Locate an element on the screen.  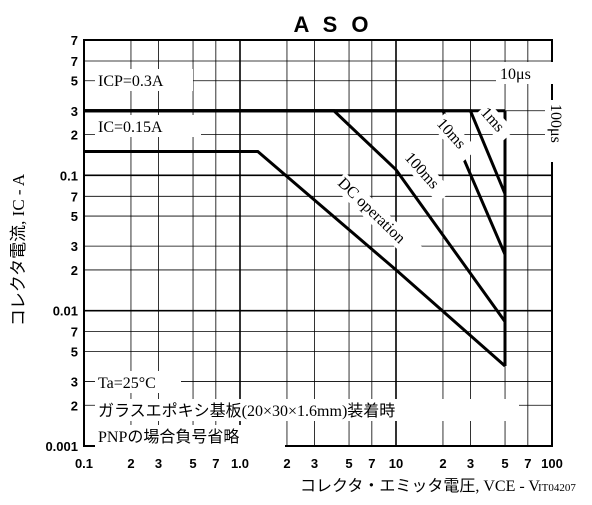
annotation-pnp: PNPの場合負号省略 is located at coordinates (190, 436).